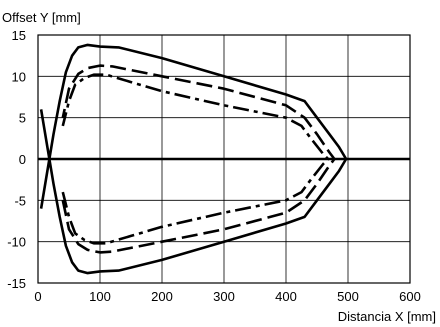 Image resolution: width=440 pixels, height=327 pixels. What do you see at coordinates (286, 296) in the screenshot?
I see `x-tick-label: 400` at bounding box center [286, 296].